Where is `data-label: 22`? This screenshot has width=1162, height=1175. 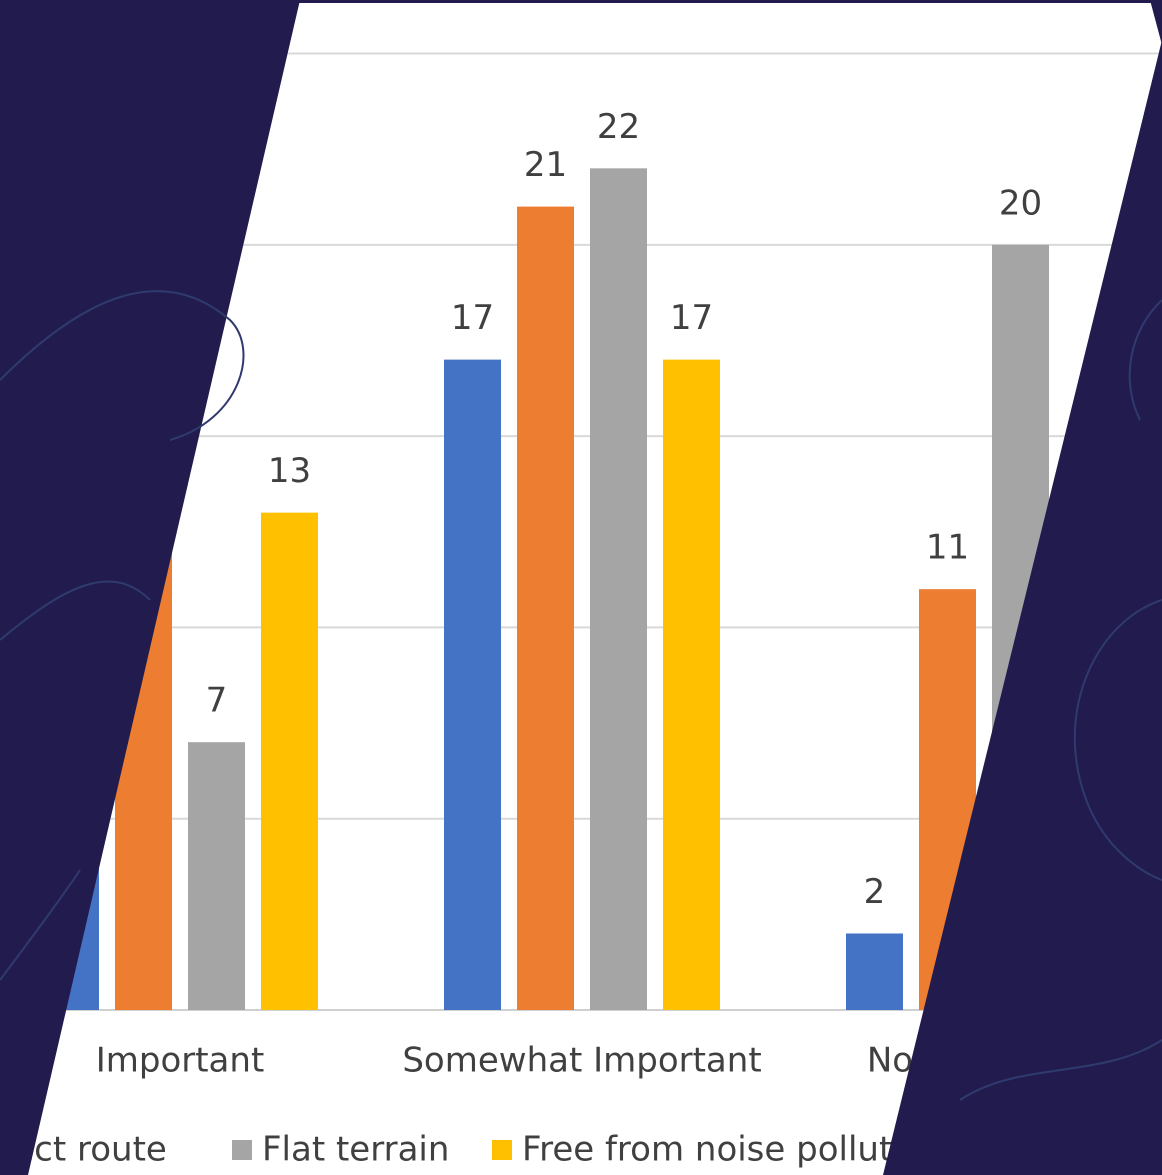 data-label: 22 is located at coordinates (618, 127).